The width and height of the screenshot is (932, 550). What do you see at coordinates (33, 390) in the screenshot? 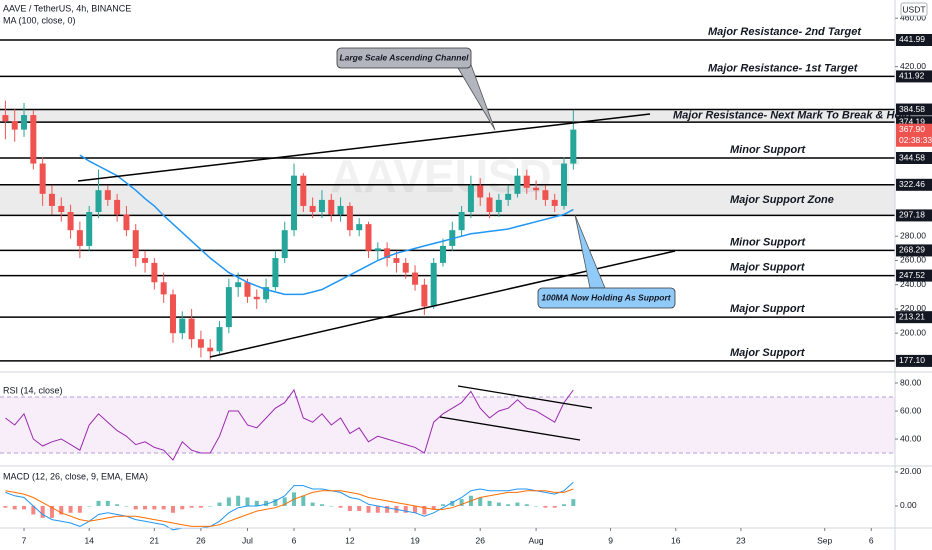
I see `rsi-title: RSI (14, close)` at bounding box center [33, 390].